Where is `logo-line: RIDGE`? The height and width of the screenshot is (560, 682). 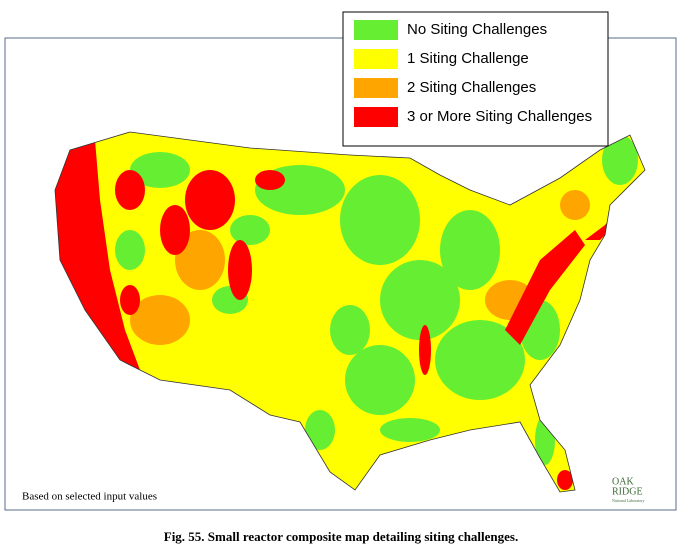 logo-line: RIDGE is located at coordinates (627, 491).